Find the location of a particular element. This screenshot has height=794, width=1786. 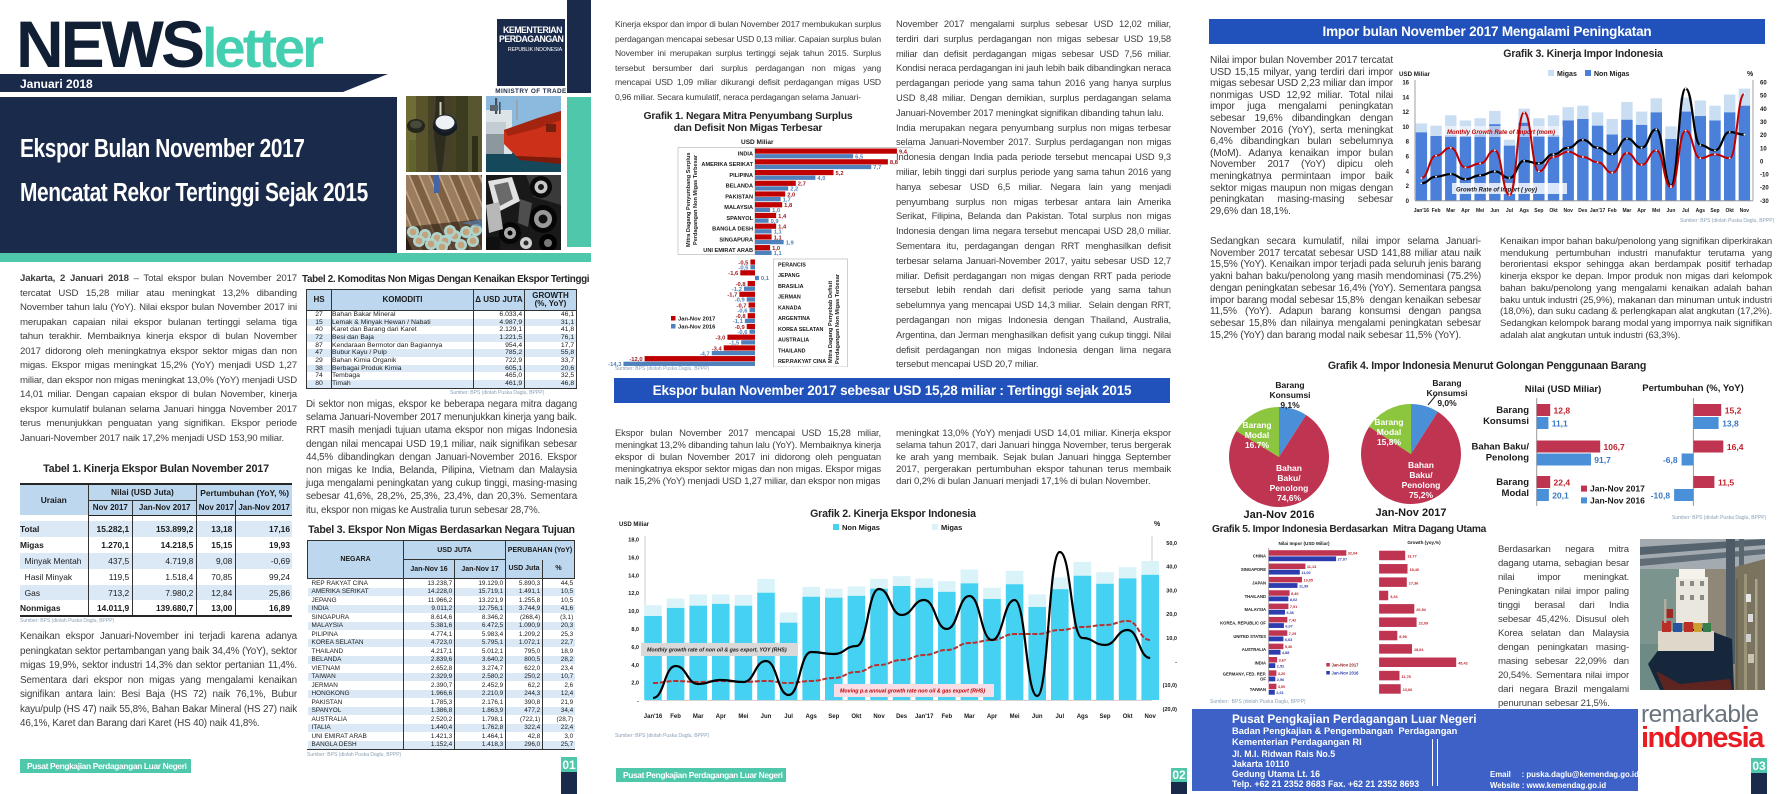

svg-text: BRASILIA is located at coordinates (791, 287).